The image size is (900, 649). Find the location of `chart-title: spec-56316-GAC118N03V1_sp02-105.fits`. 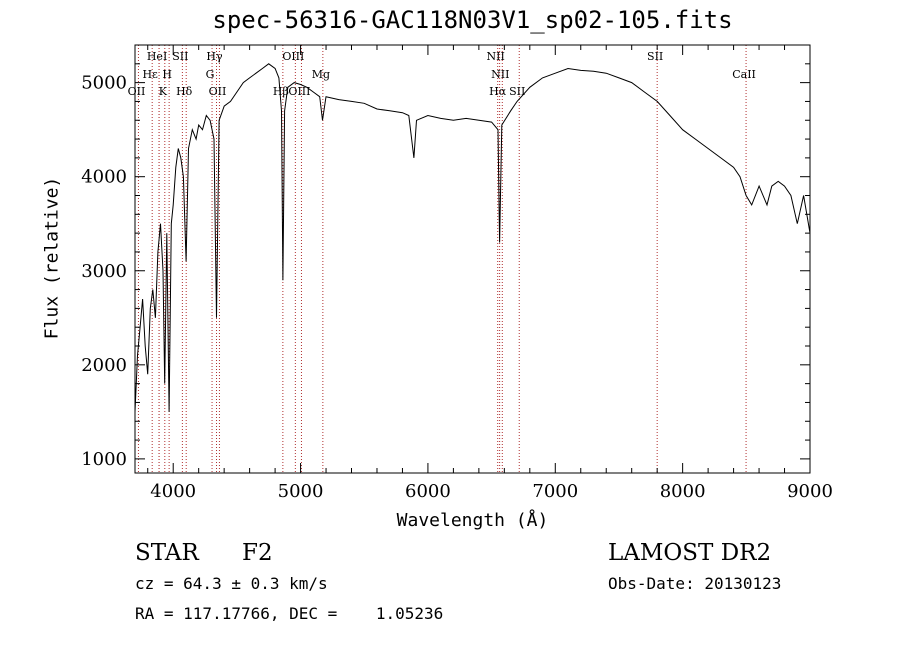

chart-title: spec-56316-GAC118N03V1_sp02-105.fits is located at coordinates (472, 20).